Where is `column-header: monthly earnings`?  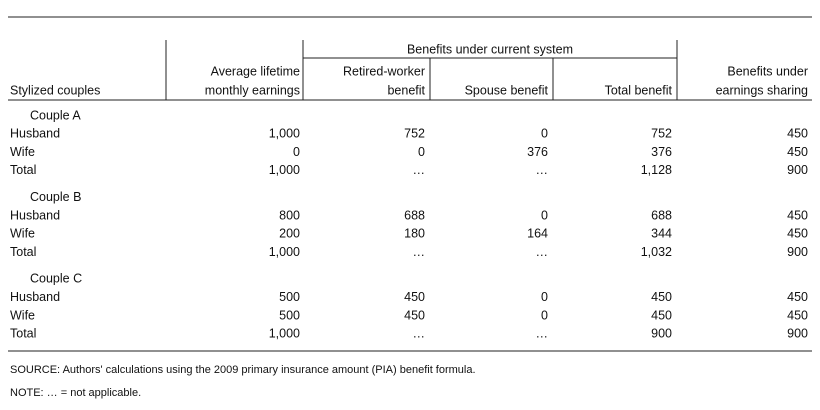
column-header: monthly earnings is located at coordinates (252, 90).